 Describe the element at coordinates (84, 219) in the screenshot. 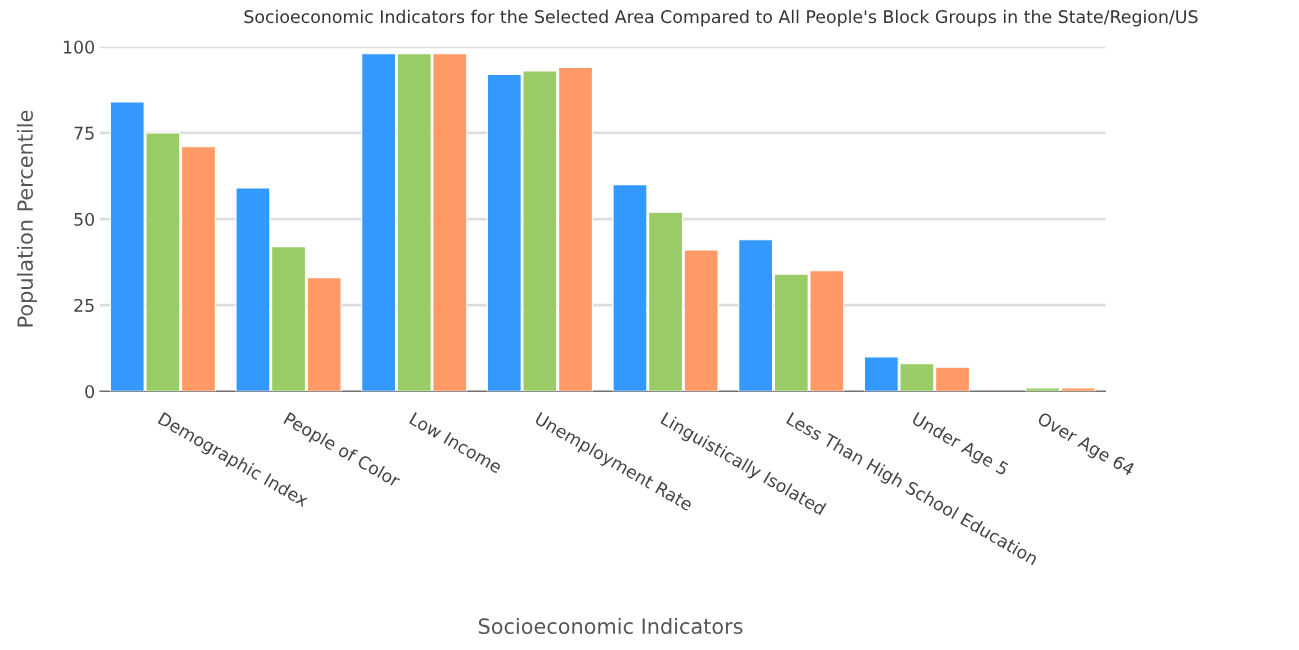

I see `y-tick-label: 50` at that location.